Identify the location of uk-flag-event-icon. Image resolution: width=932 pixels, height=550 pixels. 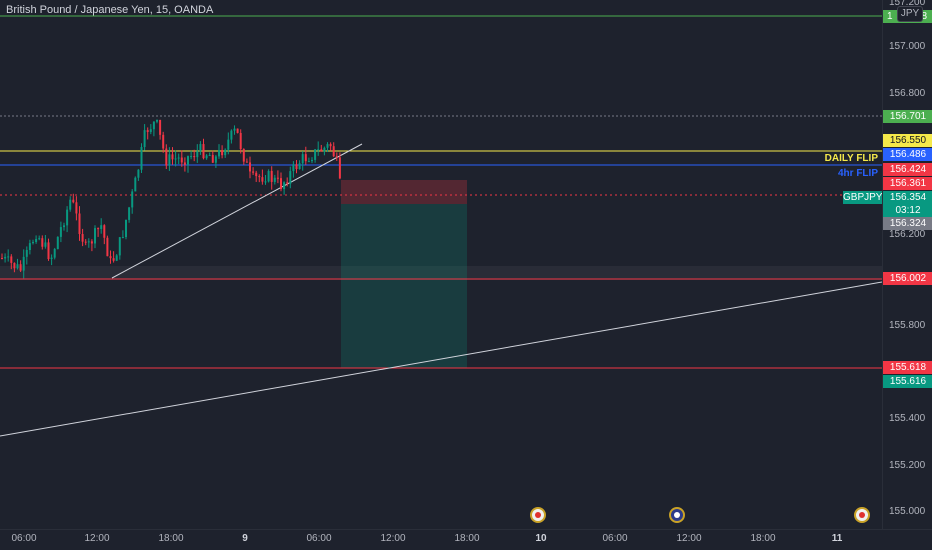
(677, 515).